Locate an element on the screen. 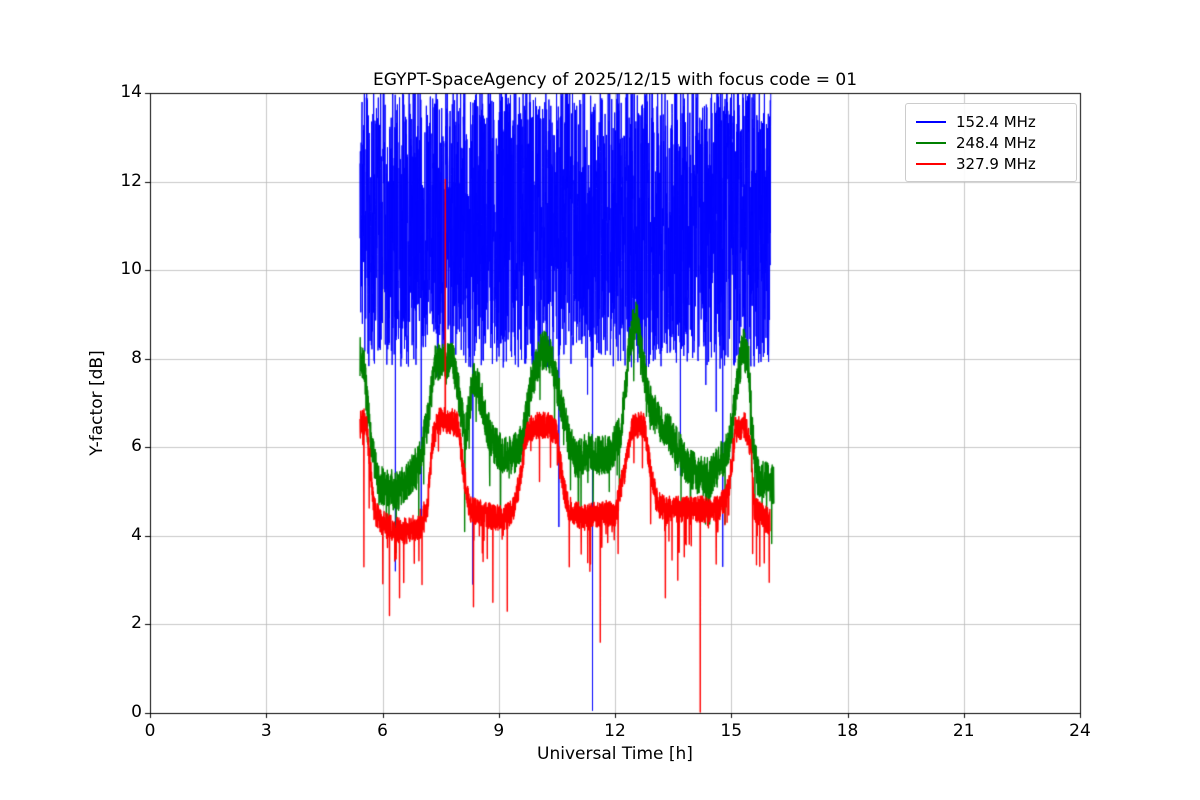 This screenshot has width=1200, height=800. y-tick-label: 4 is located at coordinates (136, 534).